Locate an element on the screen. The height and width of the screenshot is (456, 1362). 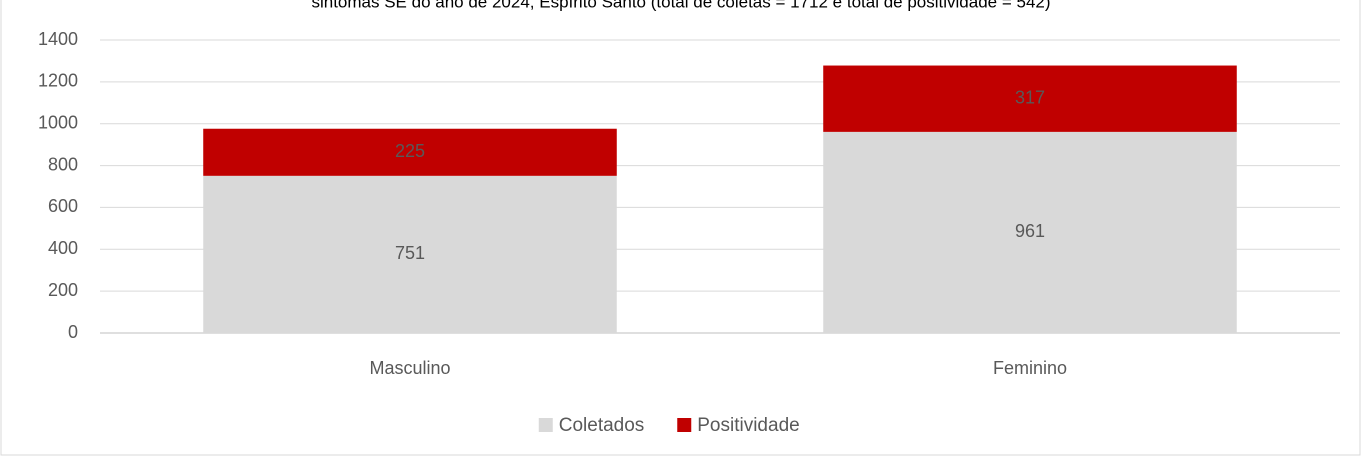
y-tick-label: 1000 is located at coordinates (58, 122).